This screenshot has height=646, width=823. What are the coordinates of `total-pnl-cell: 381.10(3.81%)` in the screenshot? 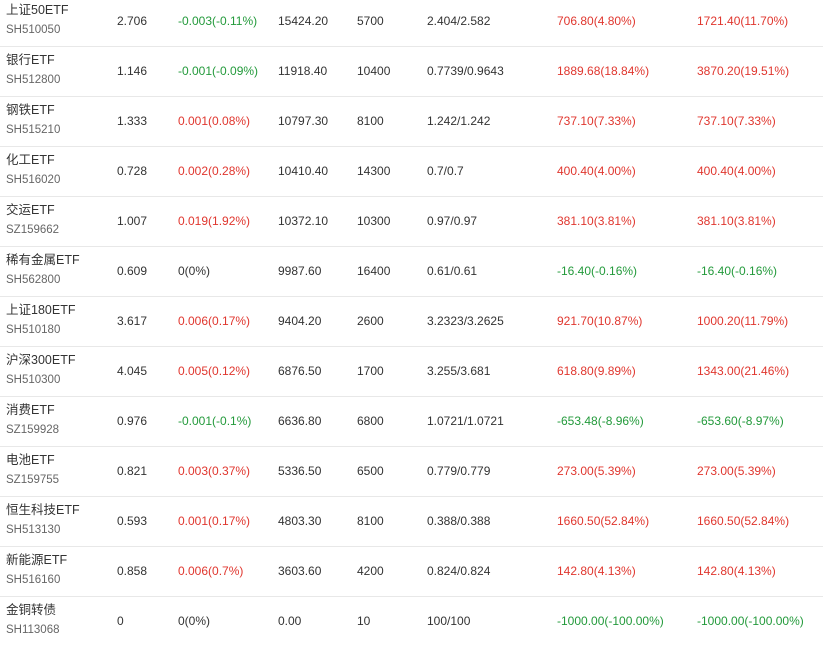 It's located at (736, 221).